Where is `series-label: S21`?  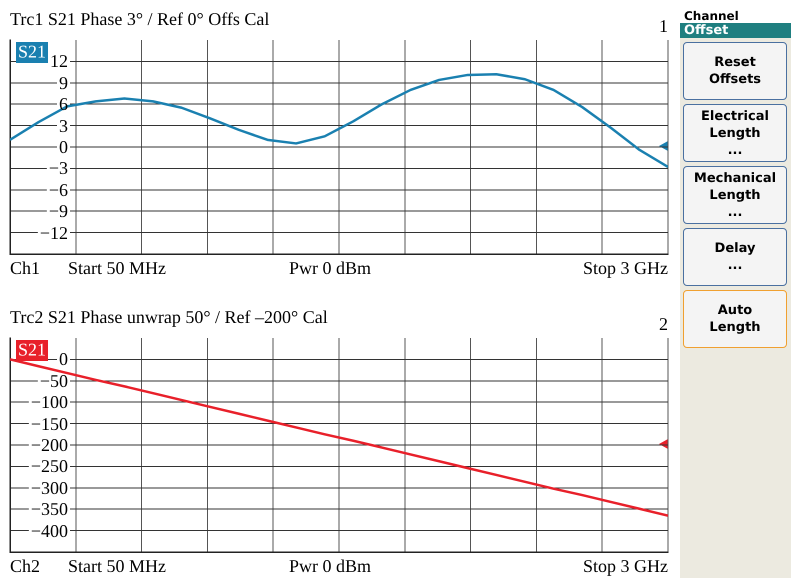
series-label: S21 is located at coordinates (32, 350).